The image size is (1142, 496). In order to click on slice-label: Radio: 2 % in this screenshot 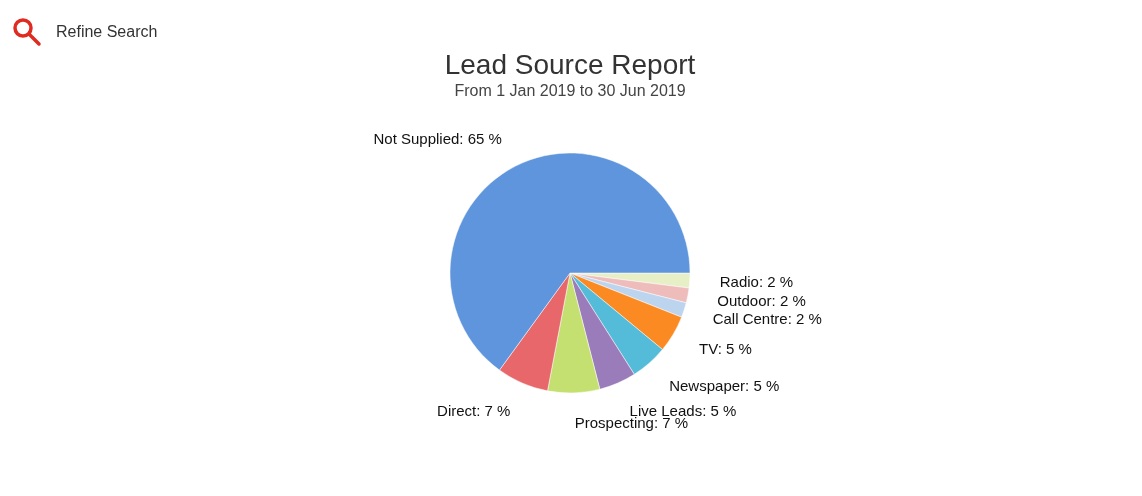, I will do `click(756, 282)`.